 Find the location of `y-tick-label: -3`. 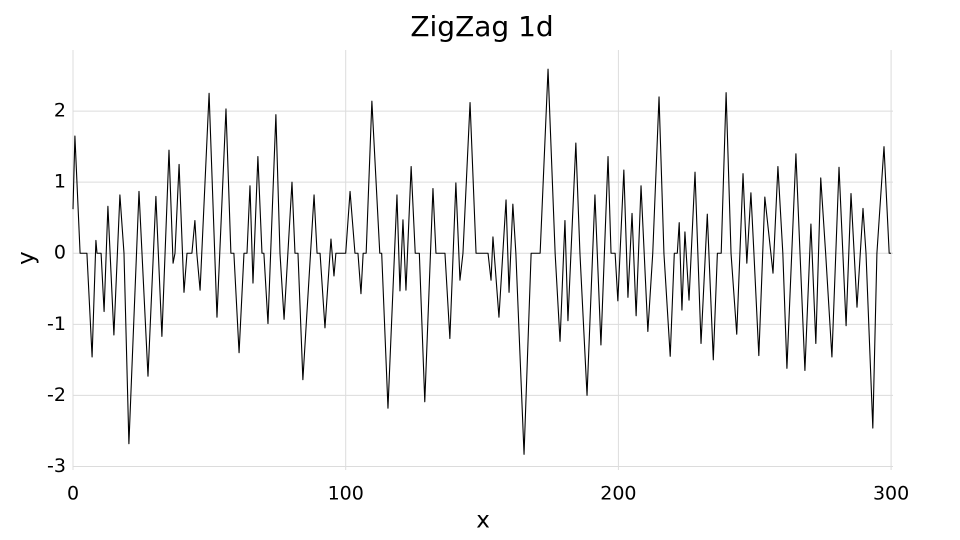

y-tick-label: -3 is located at coordinates (56, 466).